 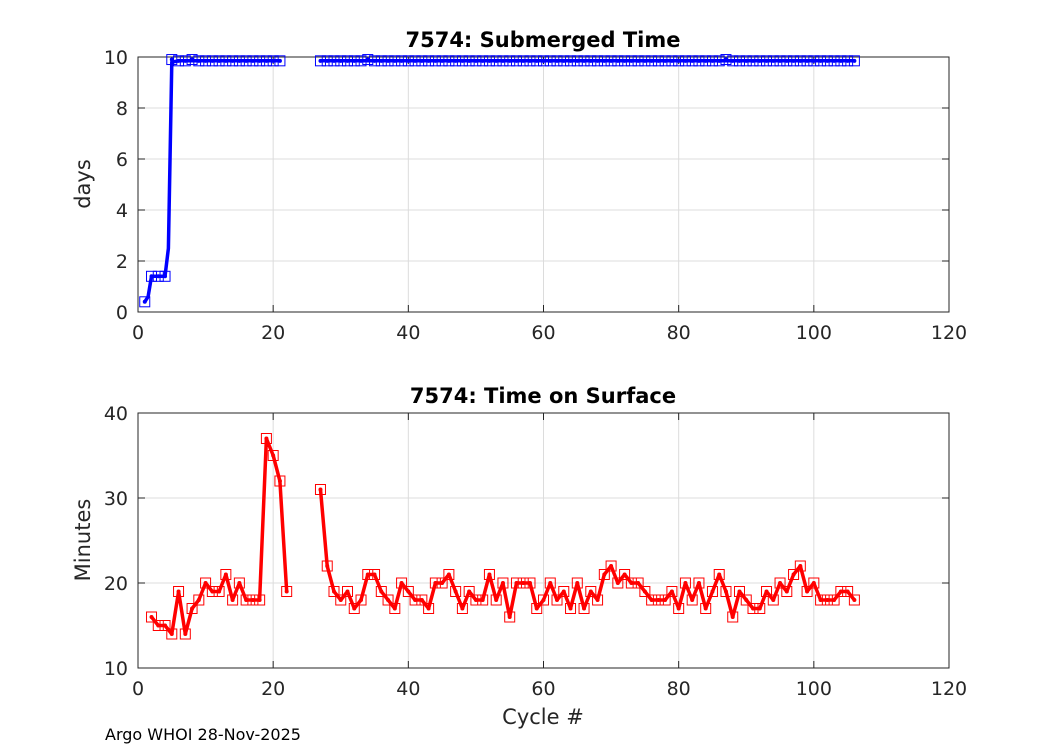 What do you see at coordinates (116, 499) in the screenshot?
I see `bottom-y-tick-label: 30` at bounding box center [116, 499].